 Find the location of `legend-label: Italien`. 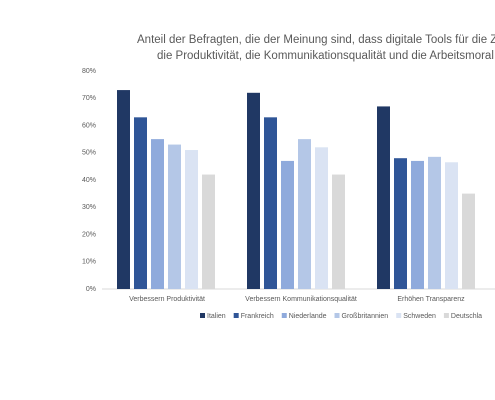

legend-label: Italien is located at coordinates (216, 316).